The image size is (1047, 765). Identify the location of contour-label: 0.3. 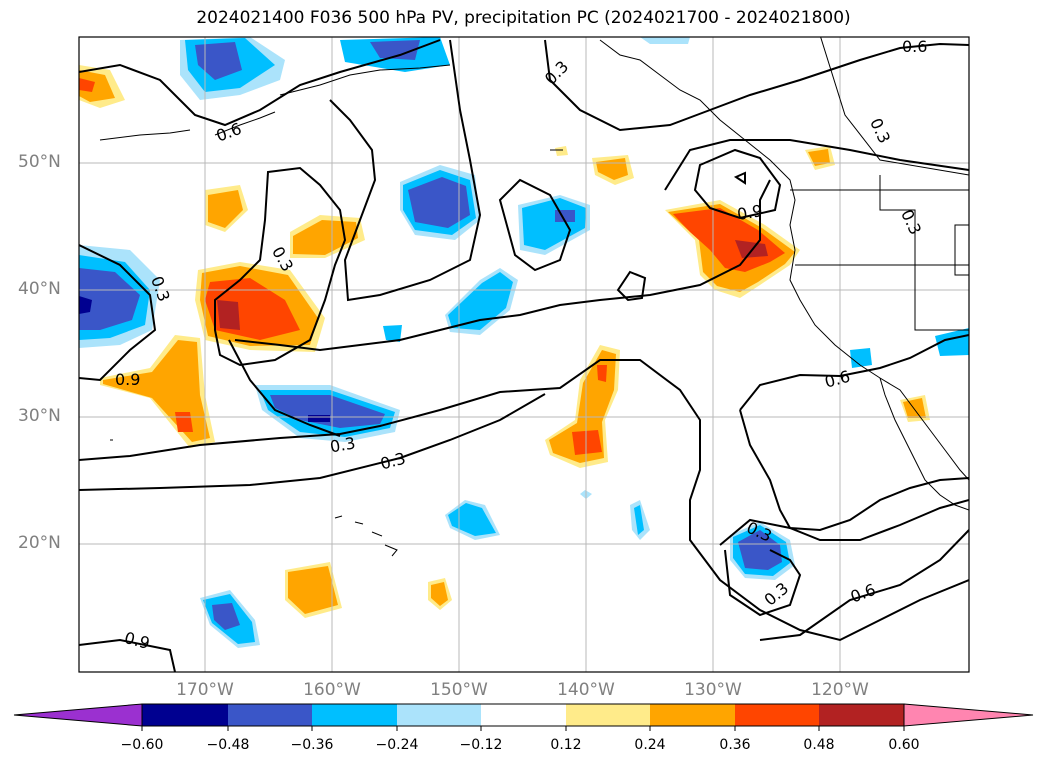
(342, 444).